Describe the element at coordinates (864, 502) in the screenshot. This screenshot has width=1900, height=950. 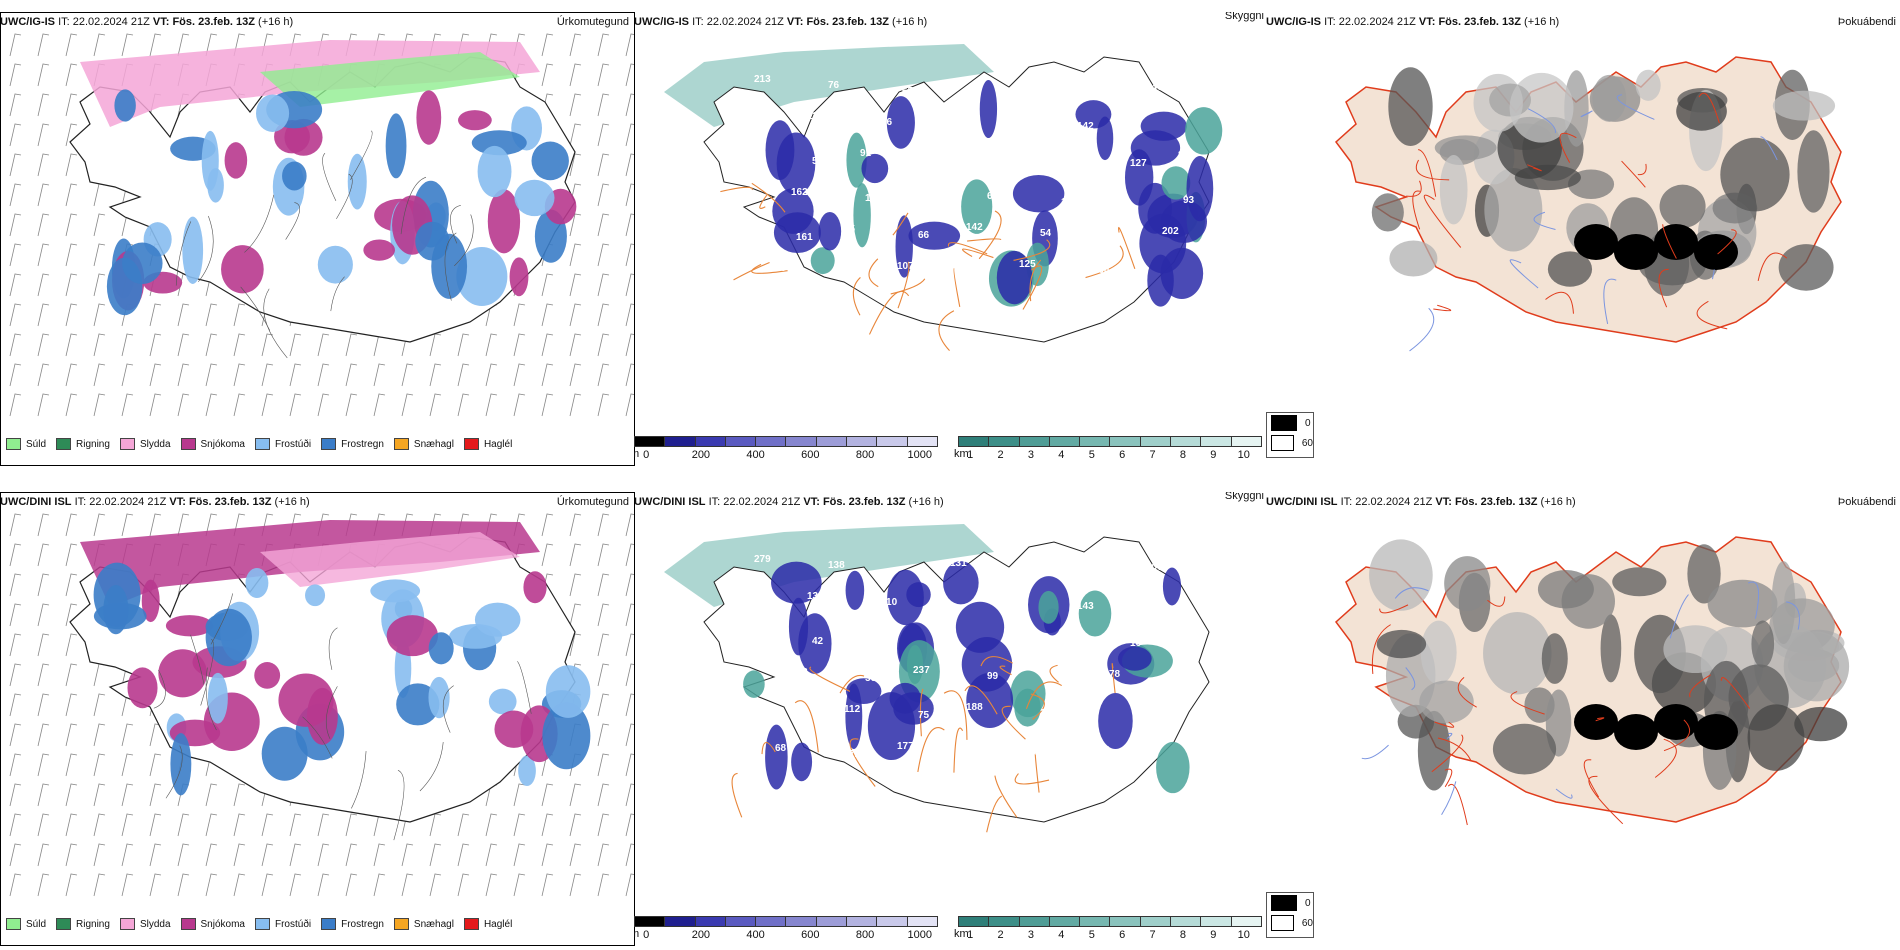
I see `vt-value: Fös. 23.feb. 13Z` at that location.